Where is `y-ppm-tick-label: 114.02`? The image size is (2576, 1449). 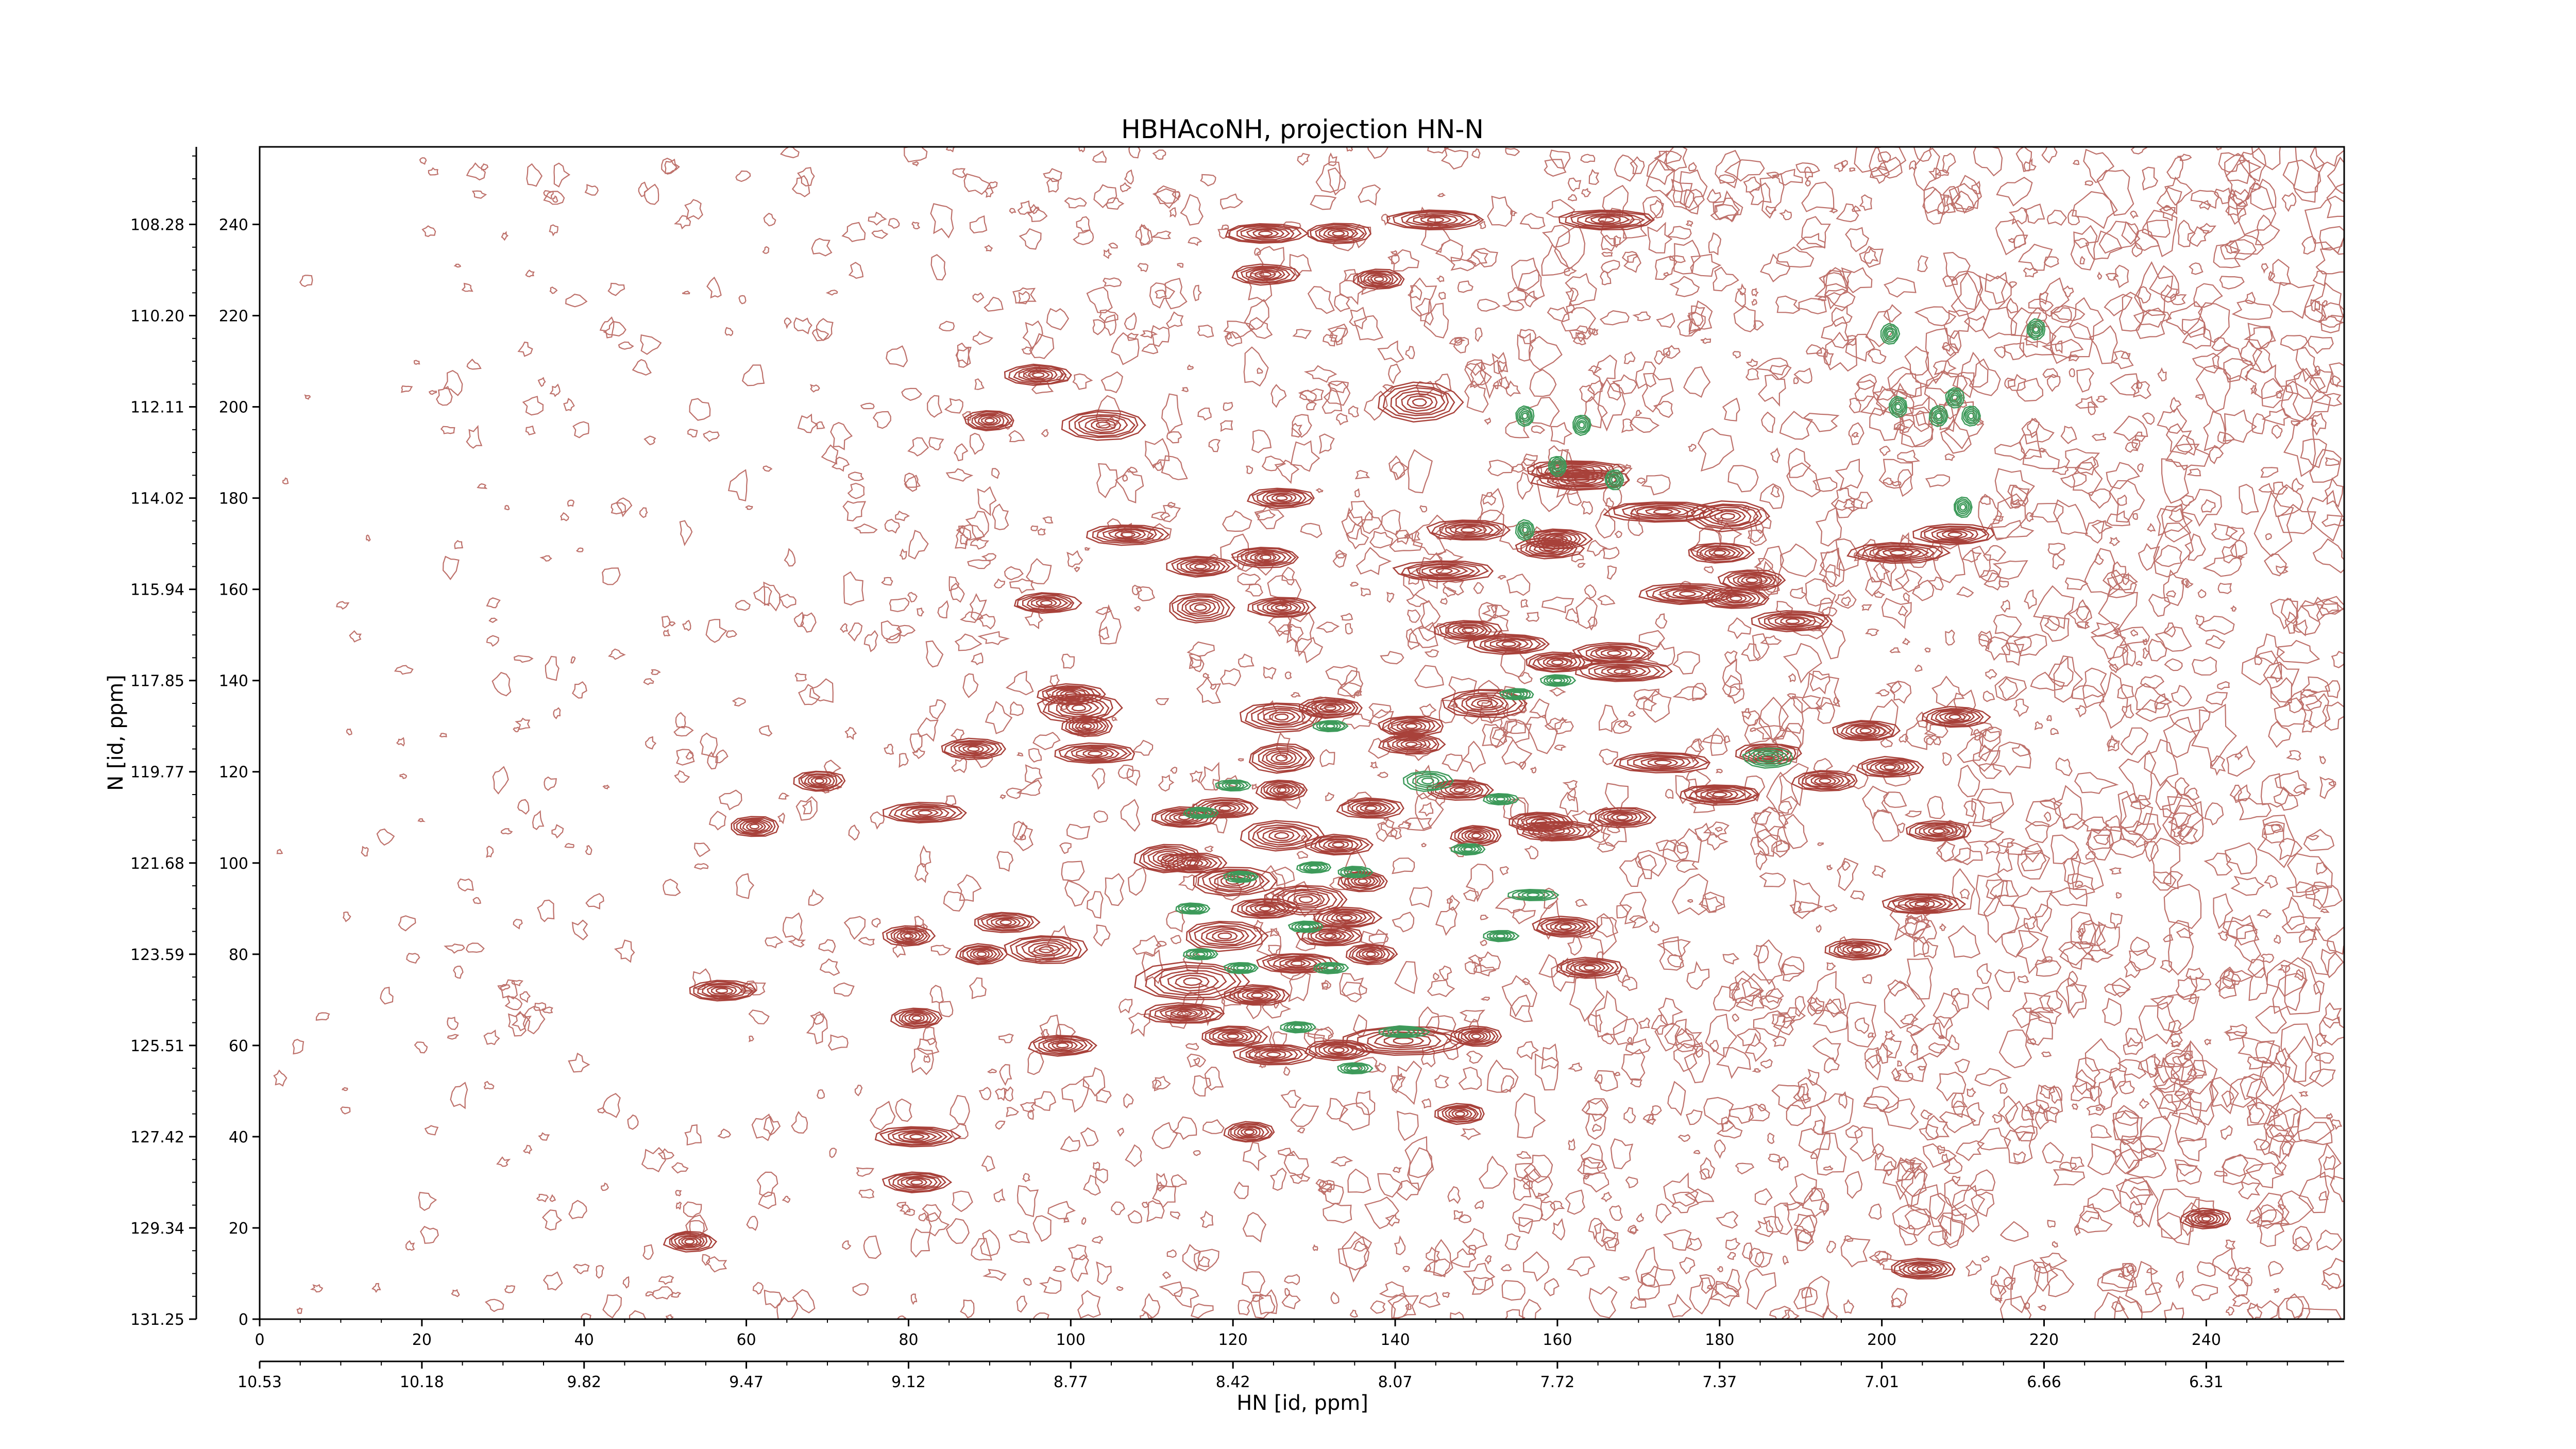
y-ppm-tick-label: 114.02 is located at coordinates (157, 499).